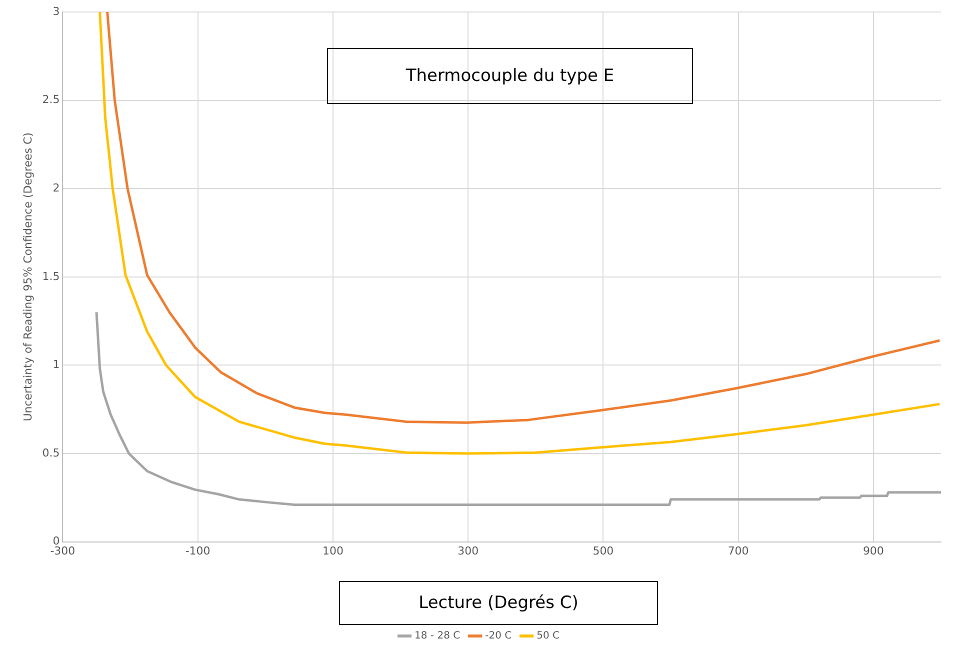  What do you see at coordinates (548, 636) in the screenshot?
I see `legend-label: 50 C` at bounding box center [548, 636].